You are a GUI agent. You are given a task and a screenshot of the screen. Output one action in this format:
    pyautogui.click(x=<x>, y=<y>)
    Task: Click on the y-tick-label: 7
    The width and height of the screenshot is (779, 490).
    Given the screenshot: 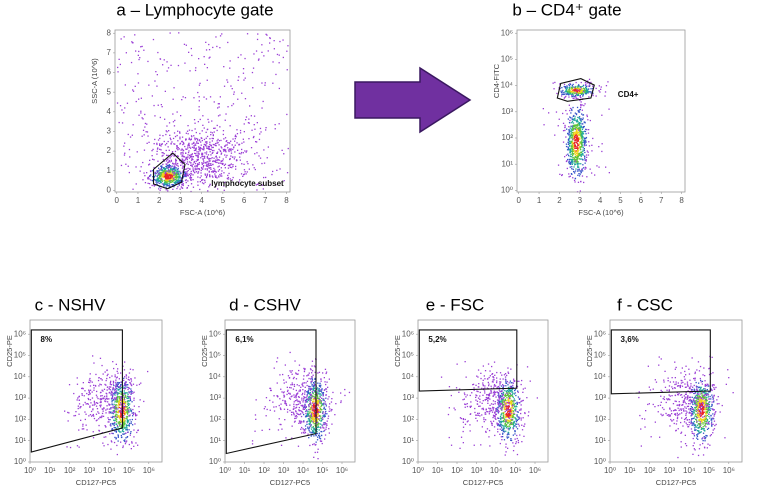 What is the action you would take?
    pyautogui.click(x=109, y=52)
    